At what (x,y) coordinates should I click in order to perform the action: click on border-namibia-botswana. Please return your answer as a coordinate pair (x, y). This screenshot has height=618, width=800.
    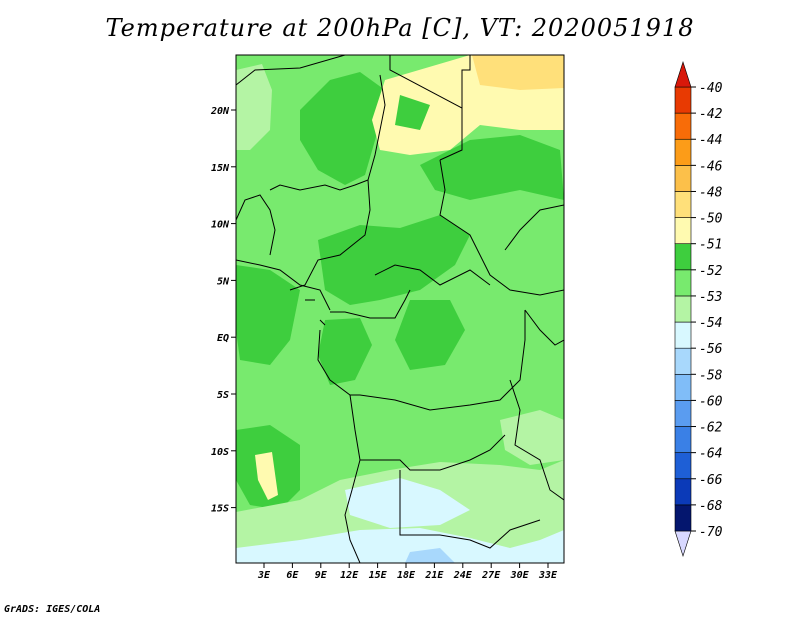
    Looking at the image, I should click on (470, 509).